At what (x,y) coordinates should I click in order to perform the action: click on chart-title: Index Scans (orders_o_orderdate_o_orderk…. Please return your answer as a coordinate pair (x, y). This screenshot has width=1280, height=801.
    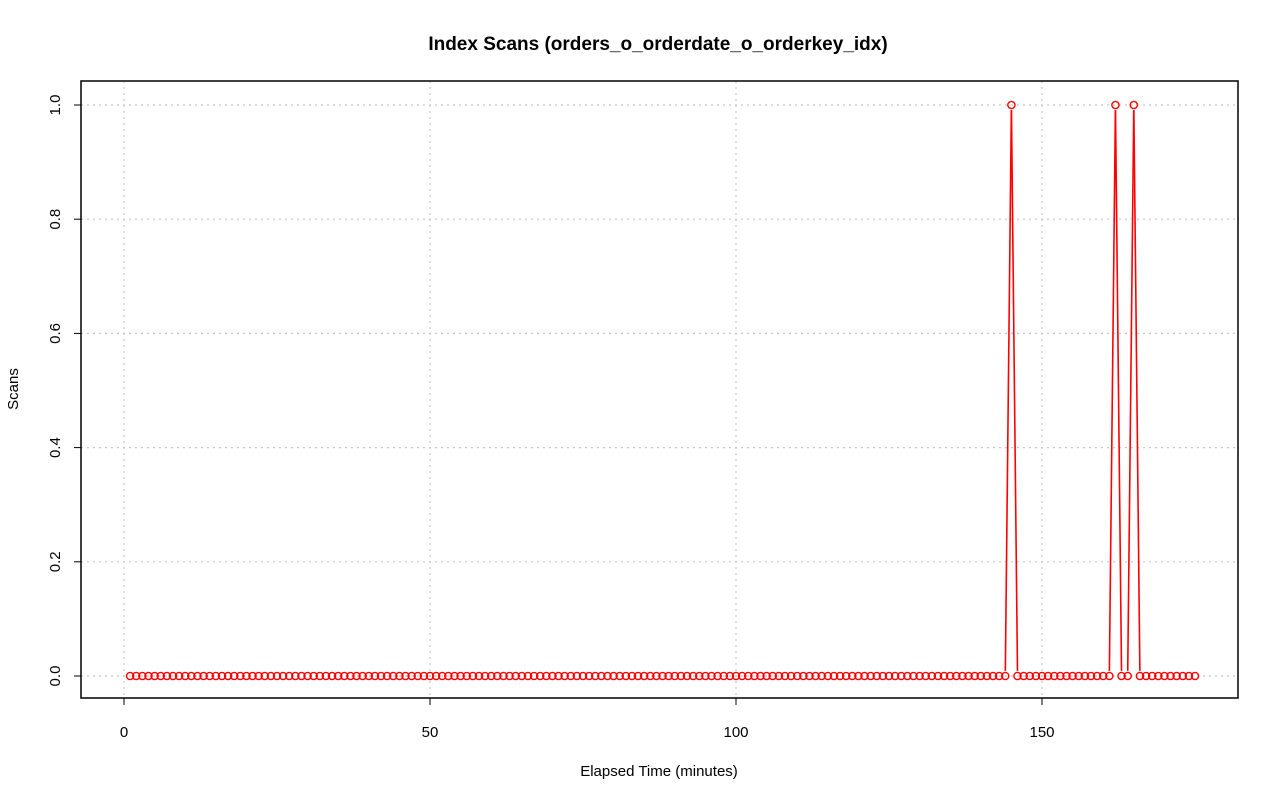
    Looking at the image, I should click on (657, 44).